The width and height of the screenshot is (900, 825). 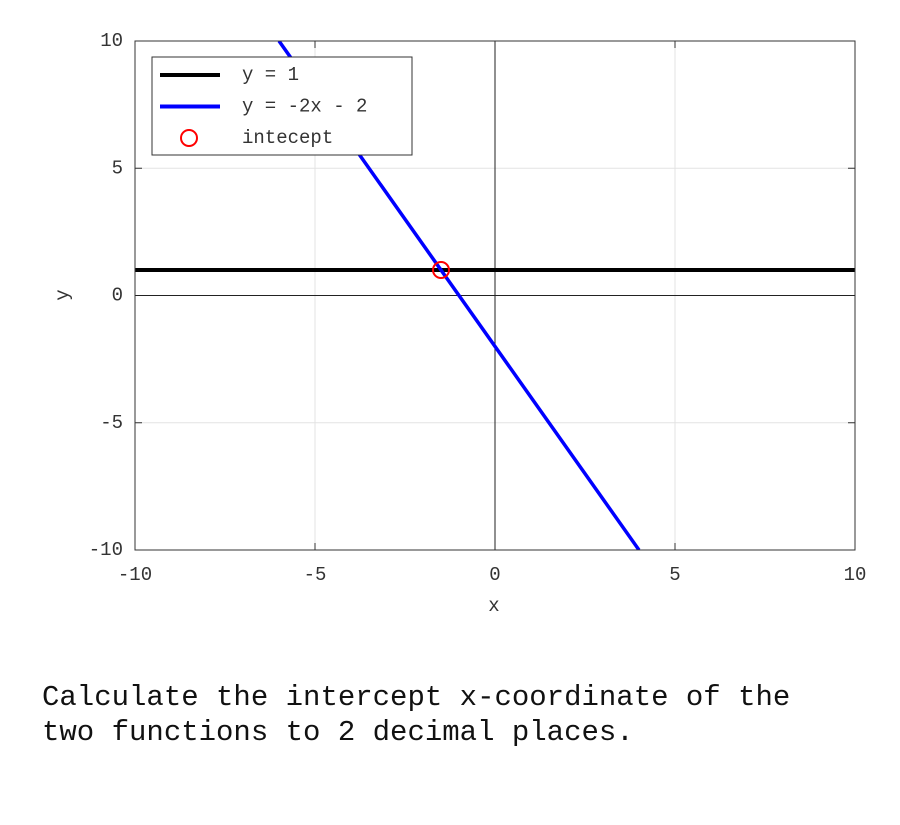 I want to click on x-tick-label: 0, so click(x=494, y=575).